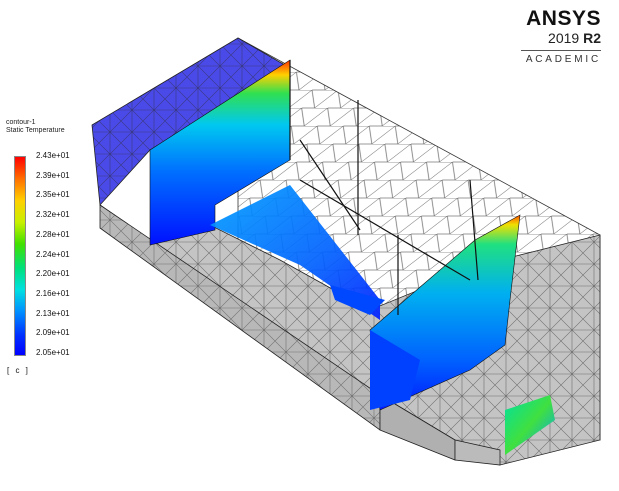  What do you see at coordinates (53, 214) in the screenshot?
I see `legend-tick: 2.32e+01` at bounding box center [53, 214].